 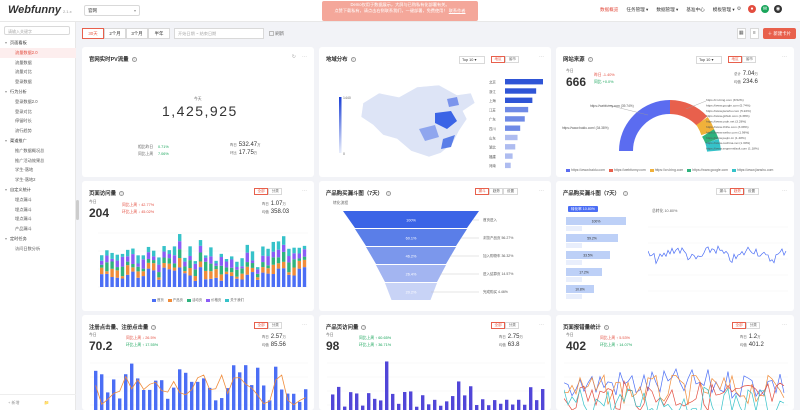 I want to click on notice-contact-link: 联系作者, so click(x=457, y=10).